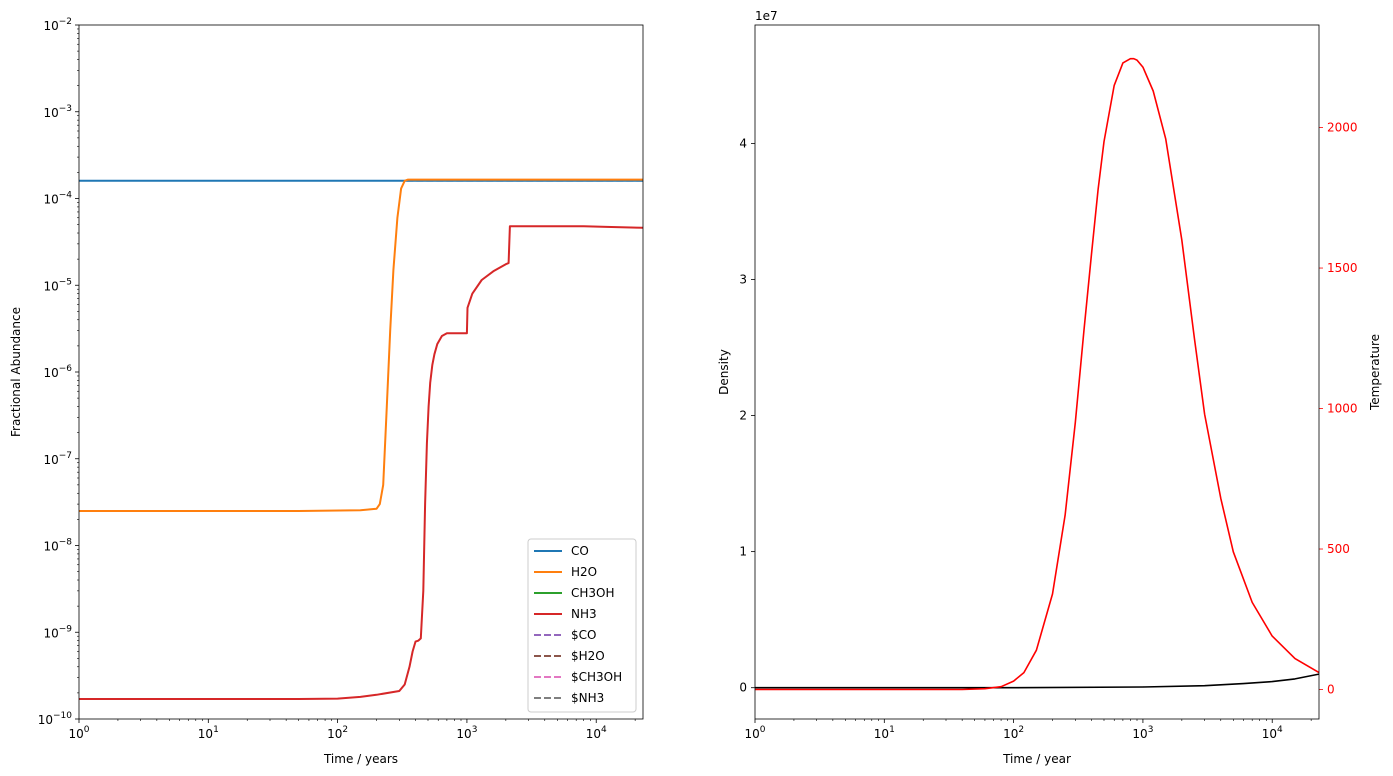 This screenshot has width=1393, height=776. I want to click on x-axis-label: Time / years, so click(360, 759).